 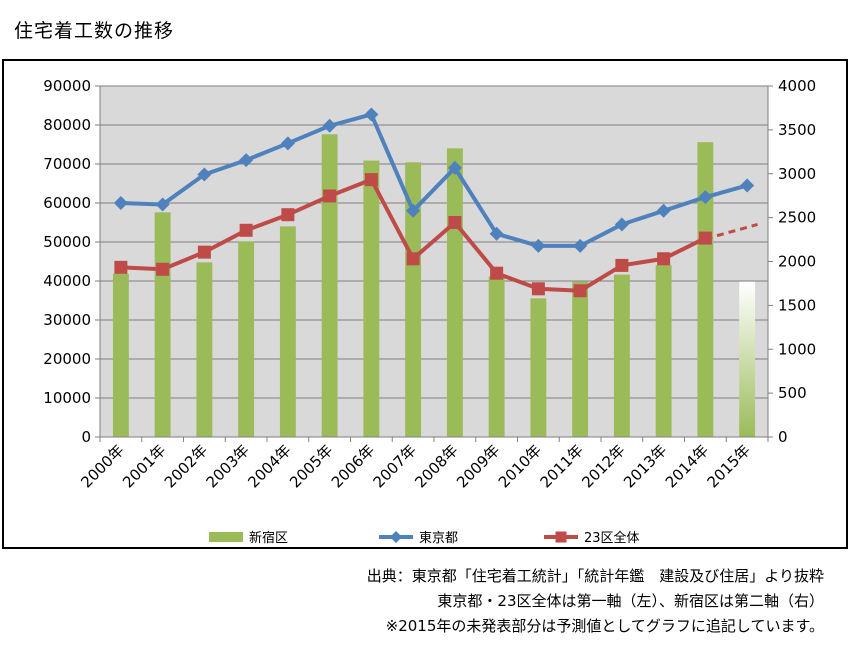 What do you see at coordinates (353, 466) in the screenshot?
I see `x-tick-label: 2006年` at bounding box center [353, 466].